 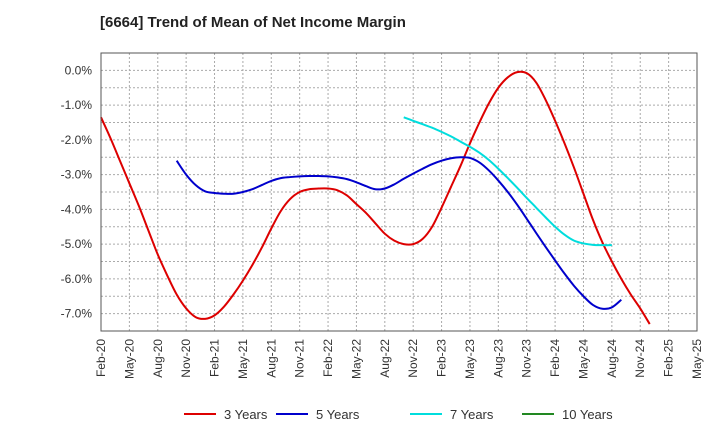 What do you see at coordinates (77, 175) in the screenshot?
I see `y-tick-label: -3.0%` at bounding box center [77, 175].